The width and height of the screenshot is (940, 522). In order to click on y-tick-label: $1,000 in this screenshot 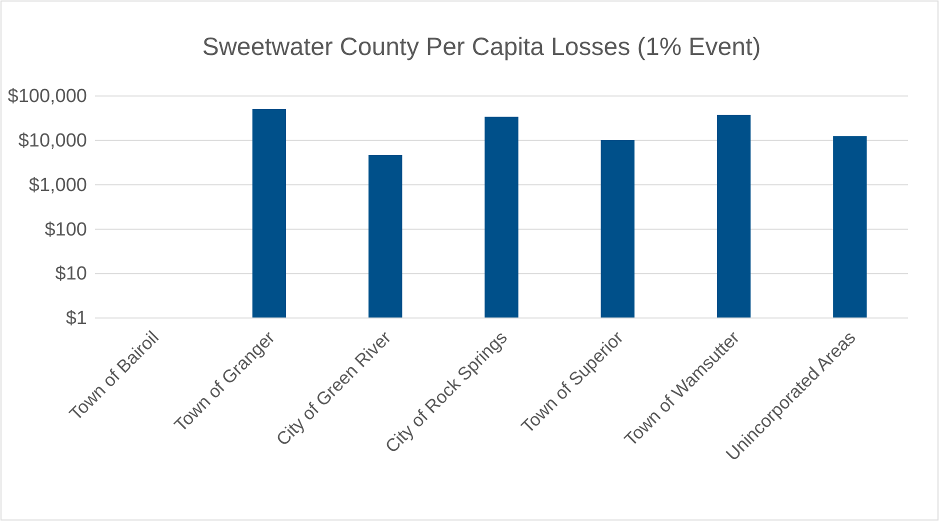, I will do `click(57, 185)`.